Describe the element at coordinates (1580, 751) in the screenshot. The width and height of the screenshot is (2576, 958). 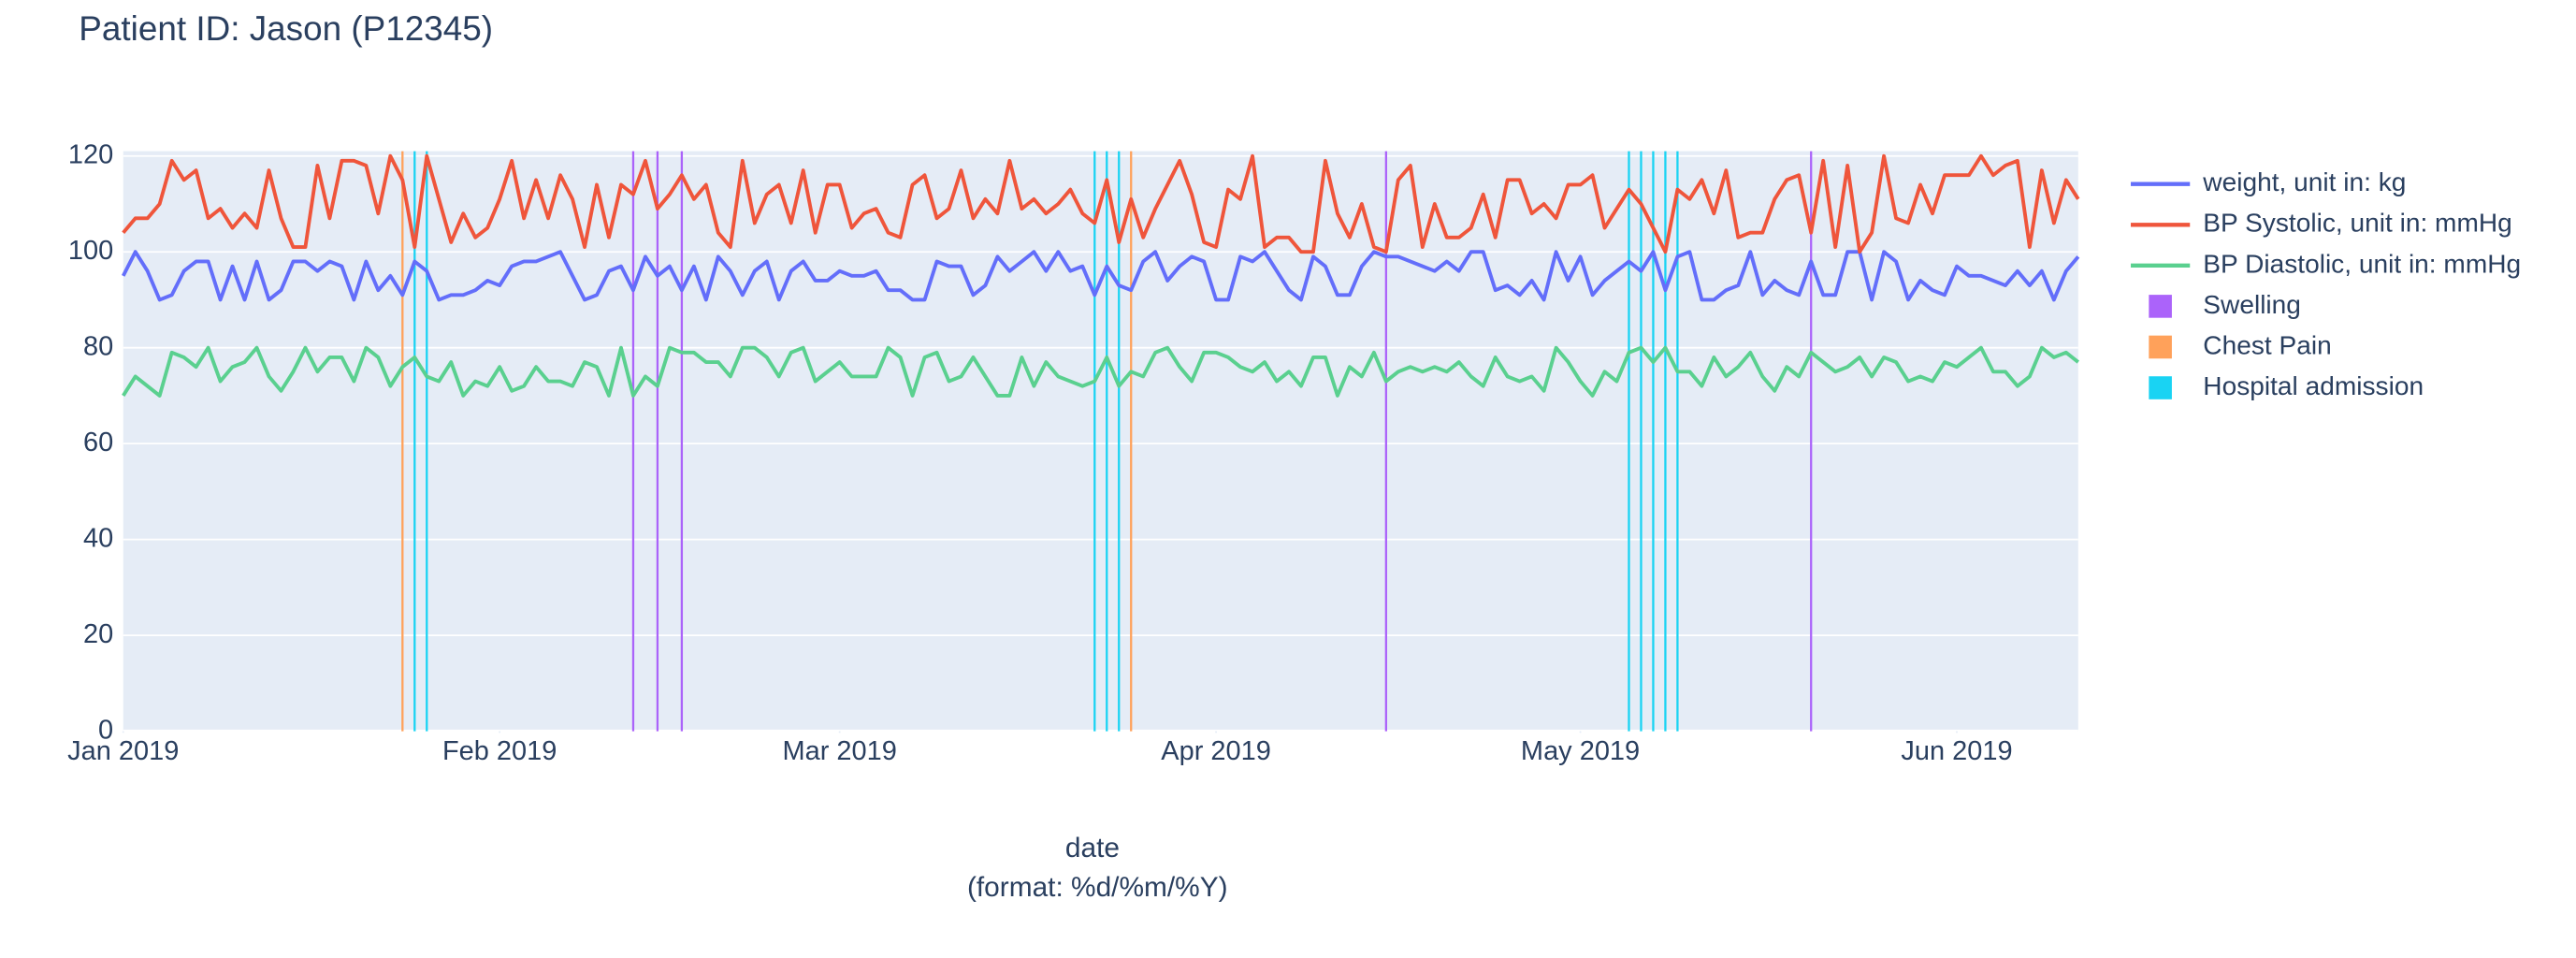
I see `x-tick-label: May 2019` at that location.